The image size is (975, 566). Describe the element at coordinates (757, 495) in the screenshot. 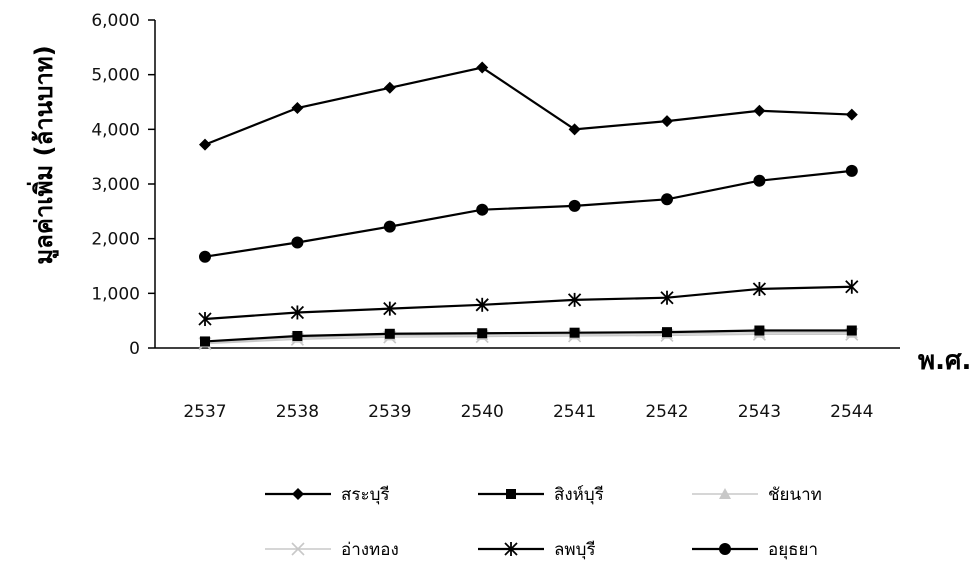

I see `legend-item: ชัยนาท` at that location.